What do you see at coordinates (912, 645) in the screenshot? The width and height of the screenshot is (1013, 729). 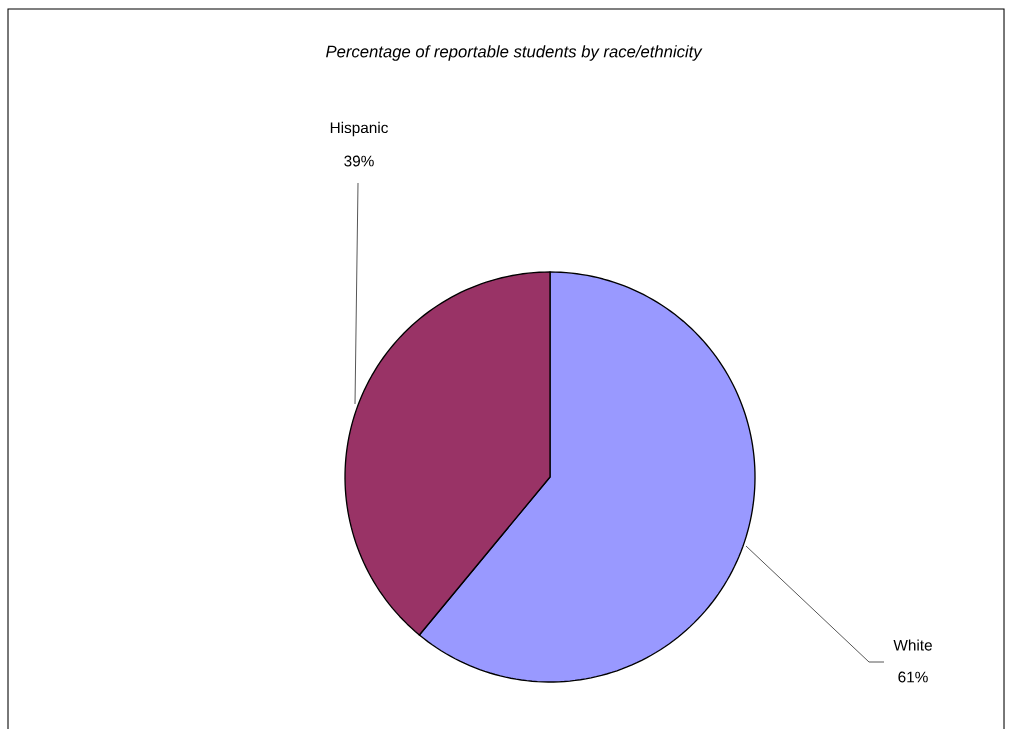 I see `slice-label: White` at bounding box center [912, 645].